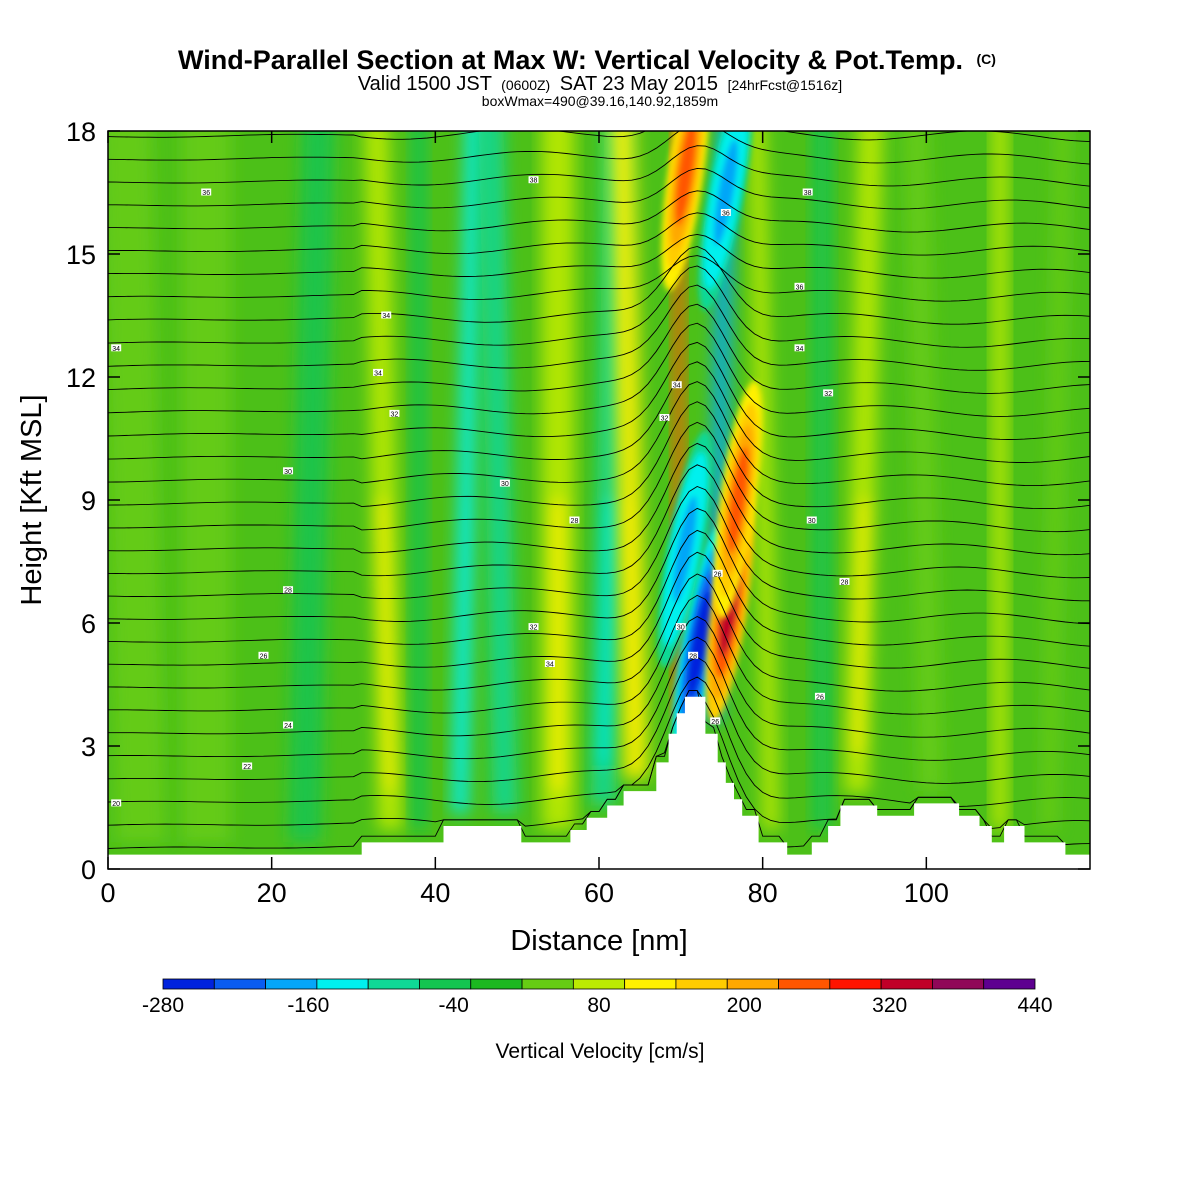 This screenshot has height=1200, width=1200. Describe the element at coordinates (308, 1005) in the screenshot. I see `colorbar-label: -160` at that location.